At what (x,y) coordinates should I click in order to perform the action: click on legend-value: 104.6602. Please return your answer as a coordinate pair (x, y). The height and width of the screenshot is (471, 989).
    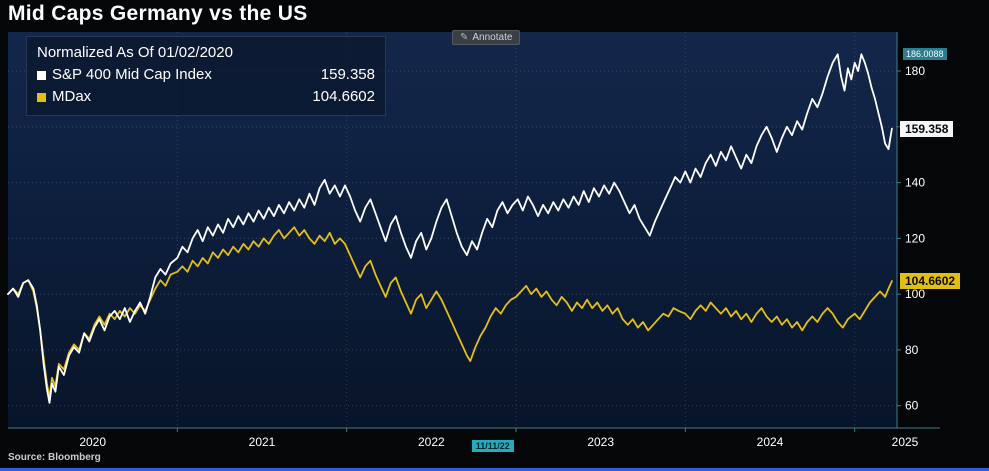
    Looking at the image, I should click on (343, 96).